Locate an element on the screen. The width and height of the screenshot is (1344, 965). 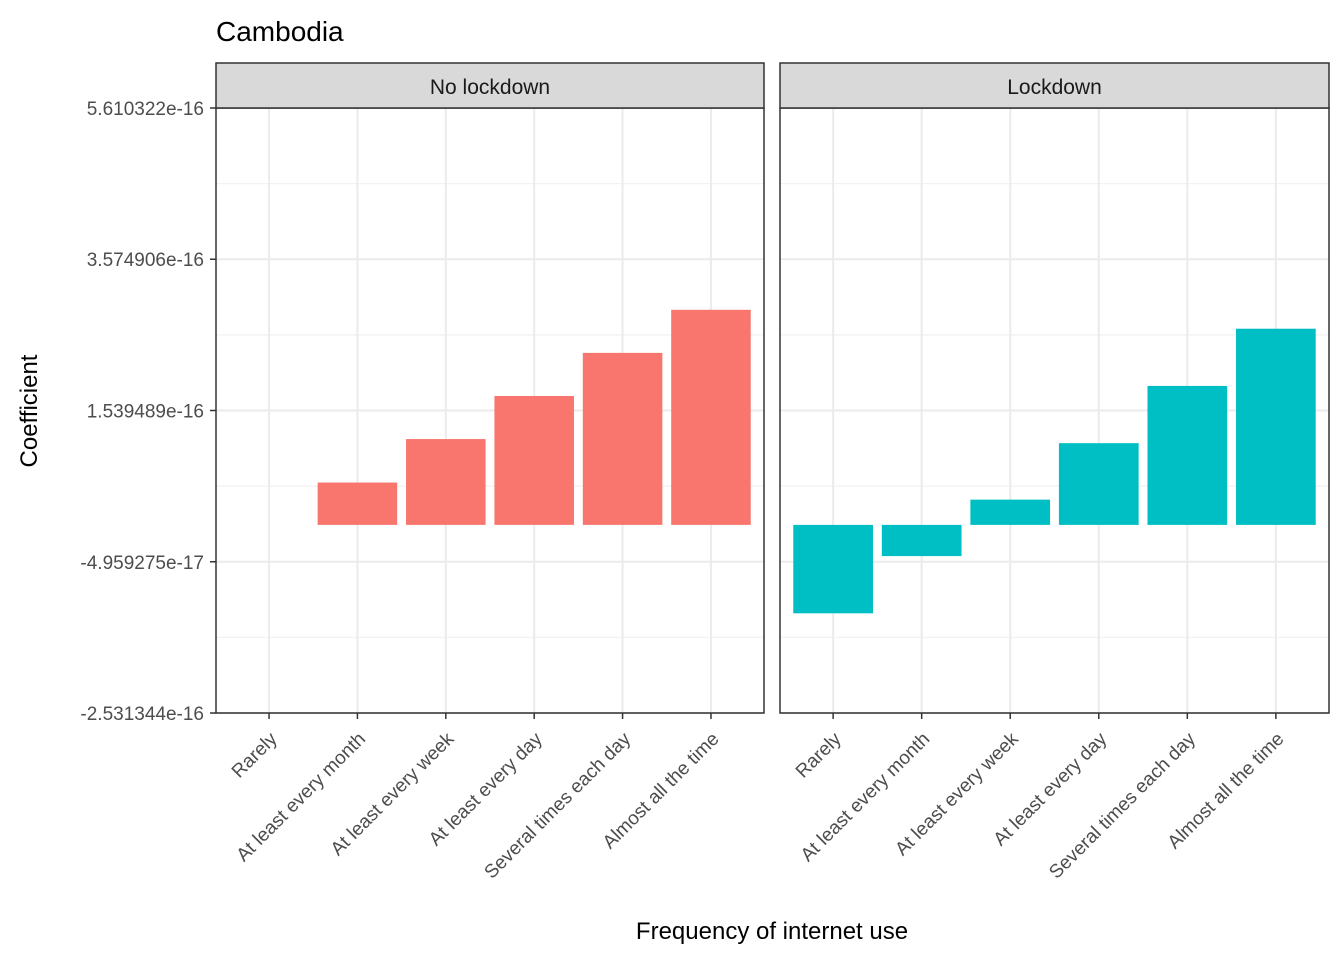
bar-no-lockdown-at-least-every-week is located at coordinates (446, 482).